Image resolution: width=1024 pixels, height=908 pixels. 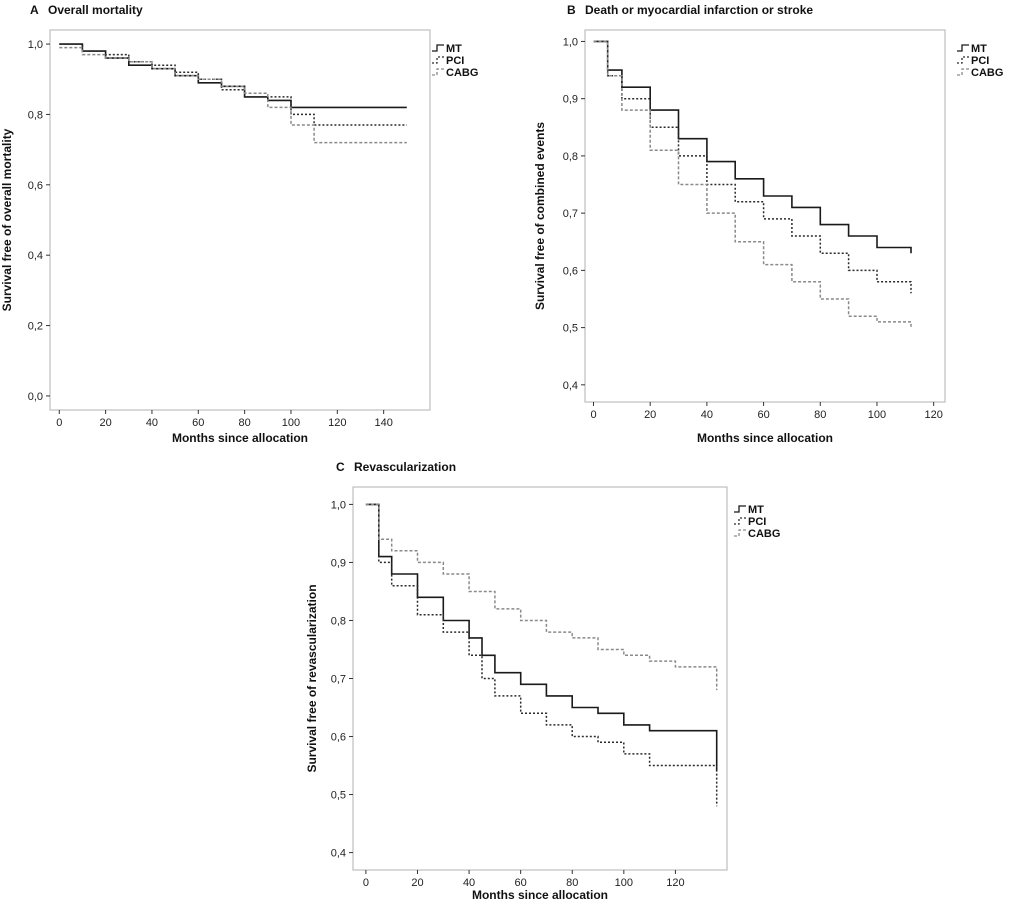 What do you see at coordinates (35, 186) in the screenshot?
I see `panel-a-y-tick-label: 0,6` at bounding box center [35, 186].